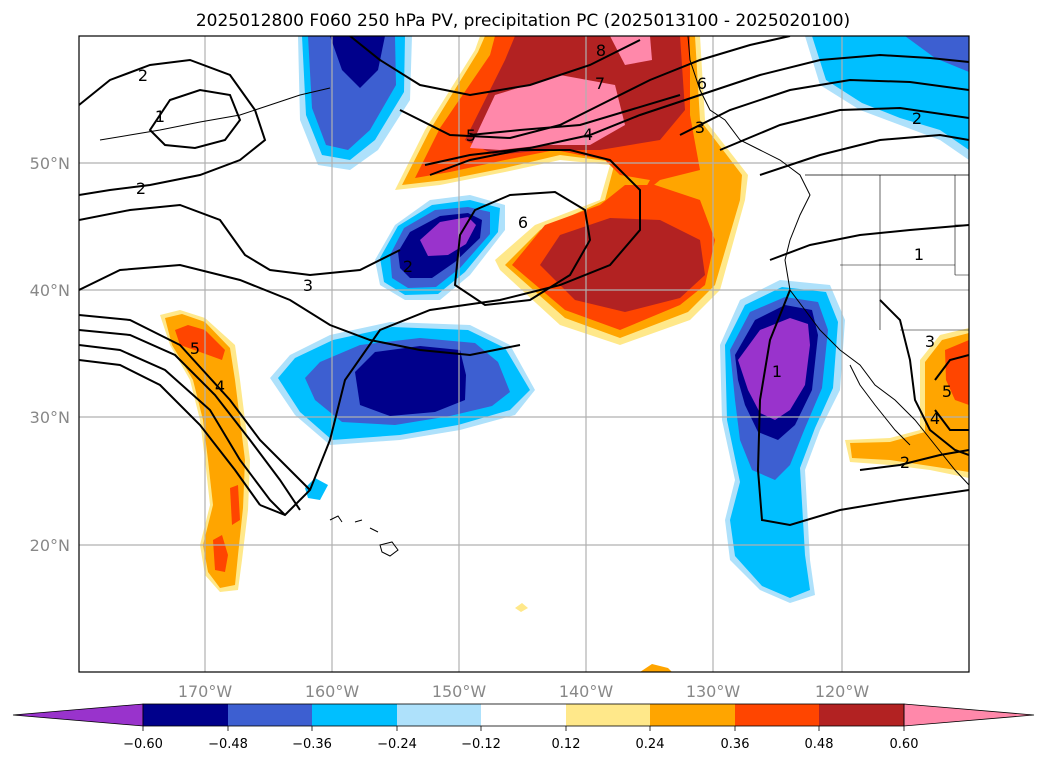 This screenshot has height=765, width=1047. I want to click on lat-label-50n: 50°N, so click(50, 163).